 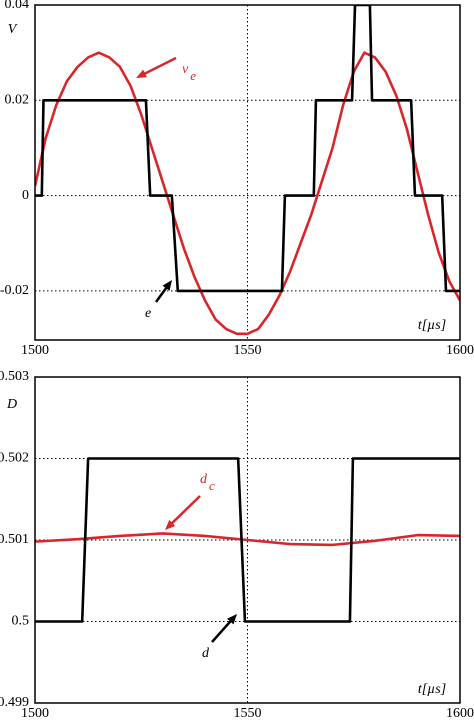 I want to click on annotation: e, so click(x=148, y=313).